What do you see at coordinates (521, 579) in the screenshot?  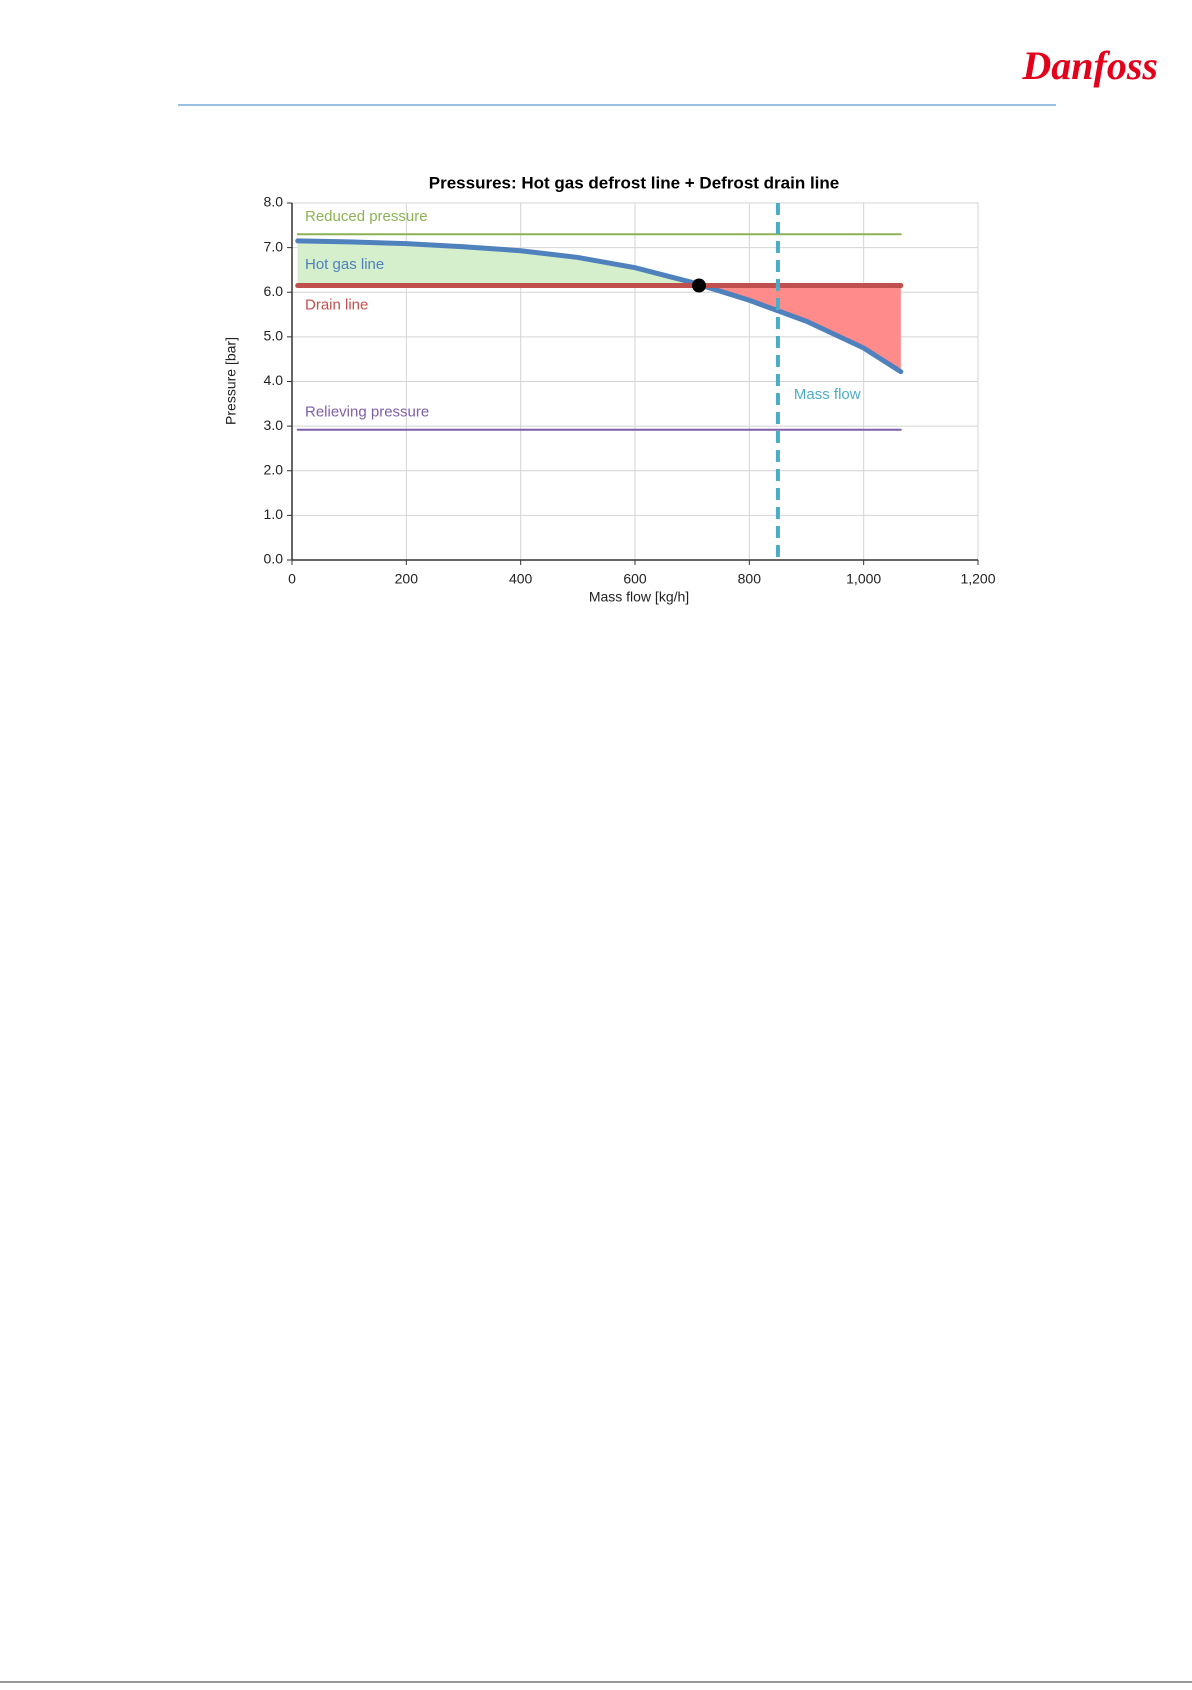 I see `x-tick-label: 400` at bounding box center [521, 579].